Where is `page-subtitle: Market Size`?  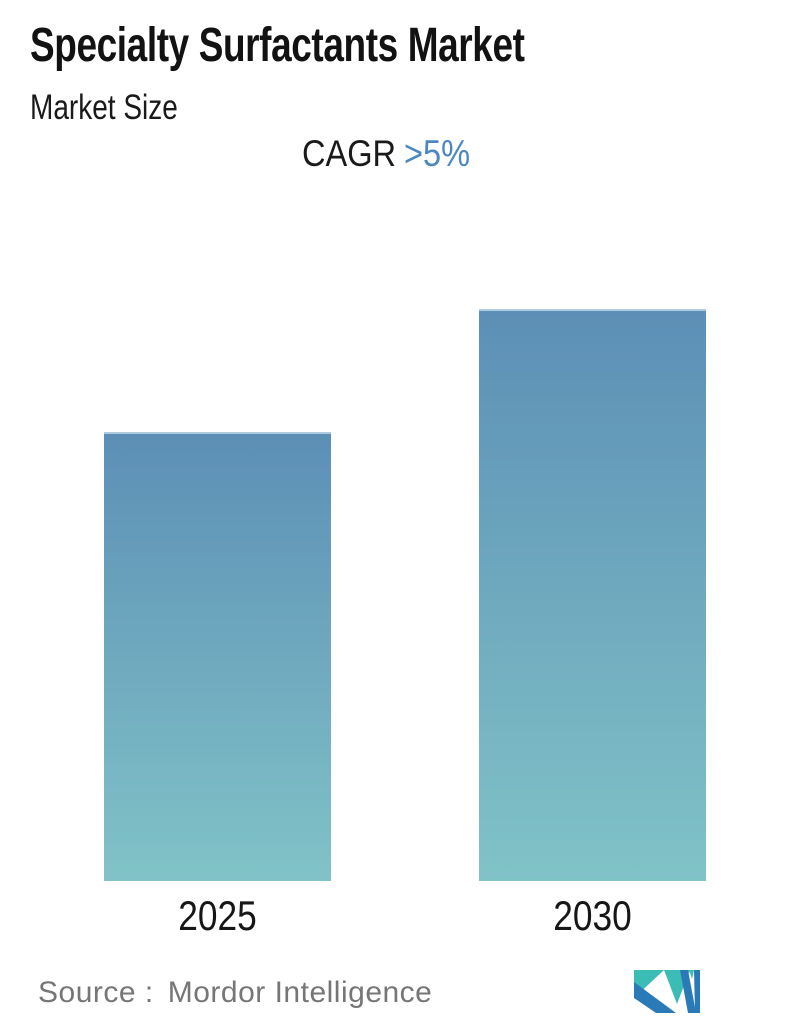
page-subtitle: Market Size is located at coordinates (104, 107).